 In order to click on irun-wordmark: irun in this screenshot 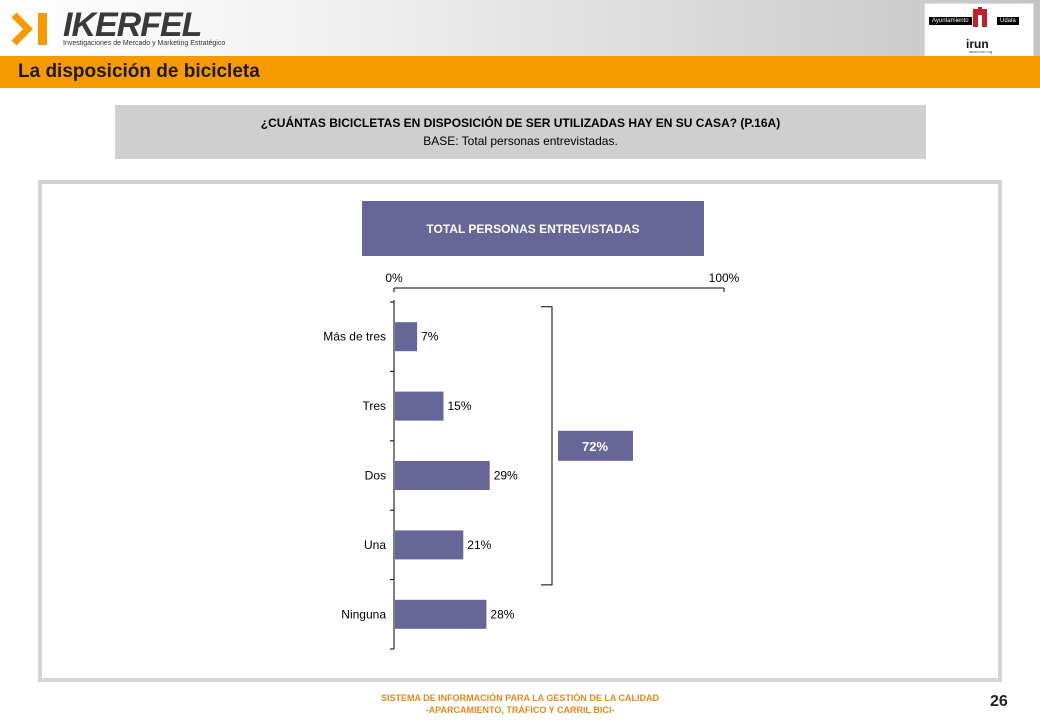, I will do `click(977, 44)`.